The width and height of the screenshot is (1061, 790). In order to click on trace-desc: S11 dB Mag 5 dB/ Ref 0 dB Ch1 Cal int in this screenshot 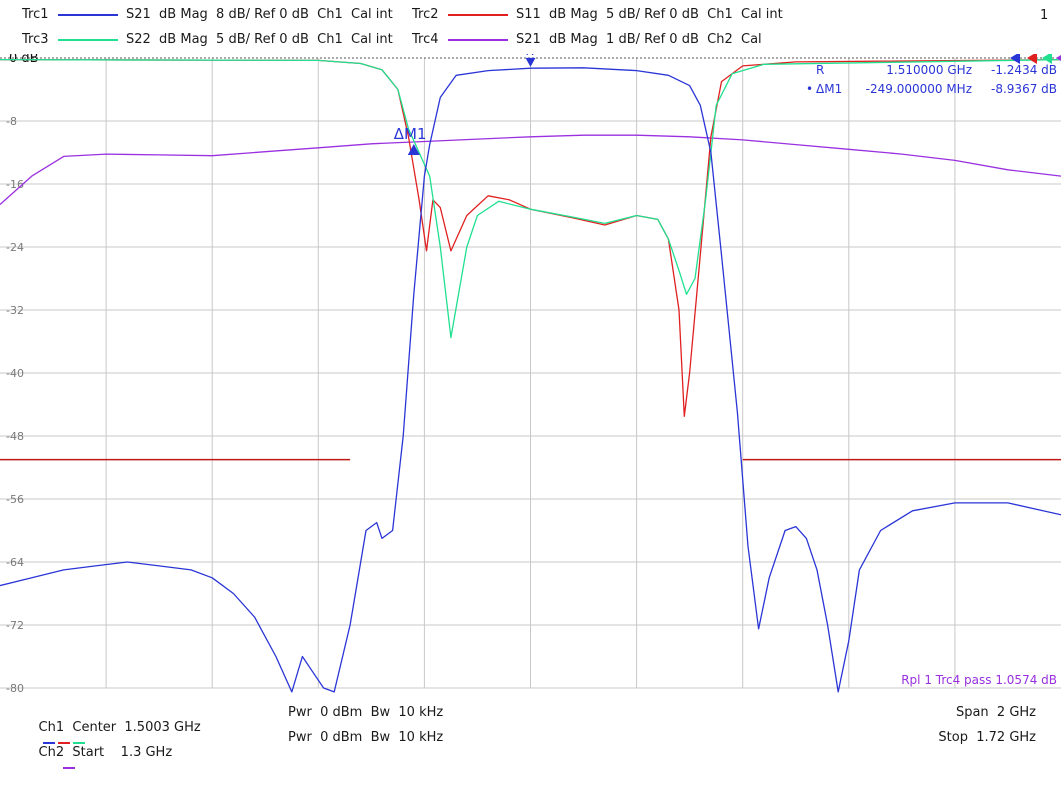, I will do `click(649, 14)`.